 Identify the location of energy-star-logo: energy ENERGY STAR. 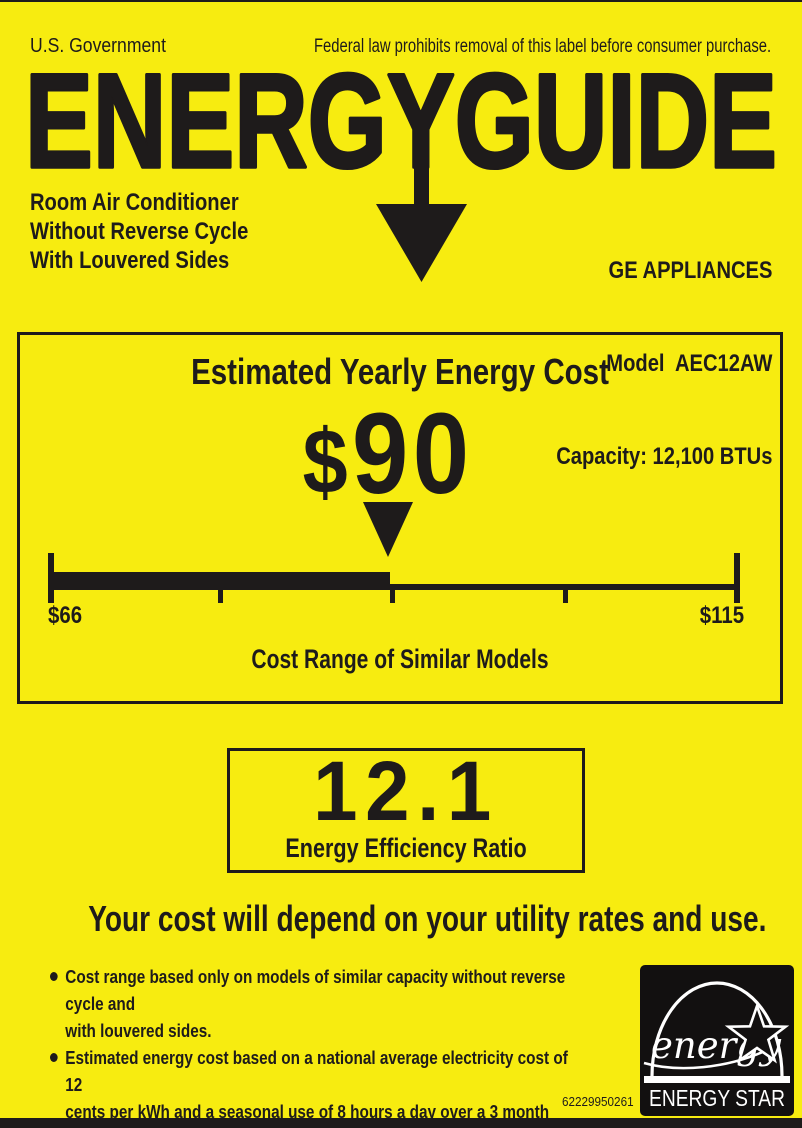
(717, 1040).